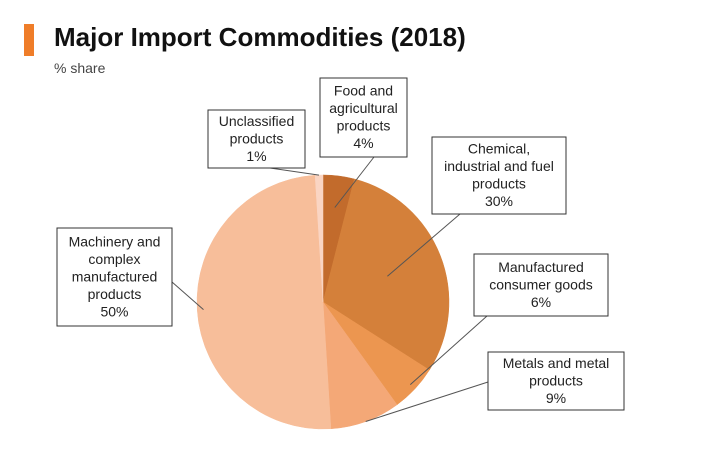  I want to click on slice-name-line: Unclassified, so click(256, 121).